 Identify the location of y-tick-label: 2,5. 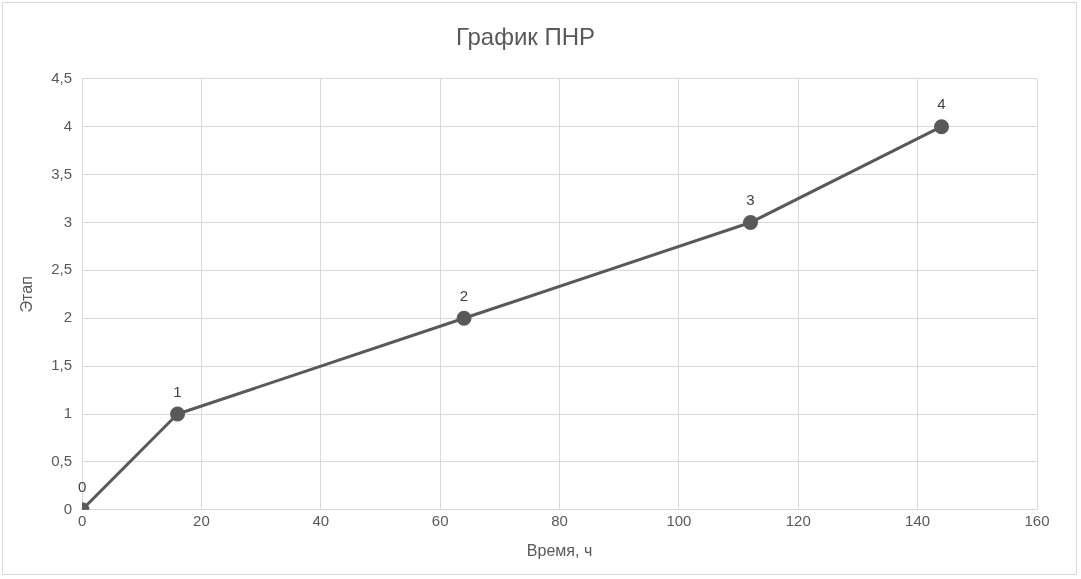
(62, 269).